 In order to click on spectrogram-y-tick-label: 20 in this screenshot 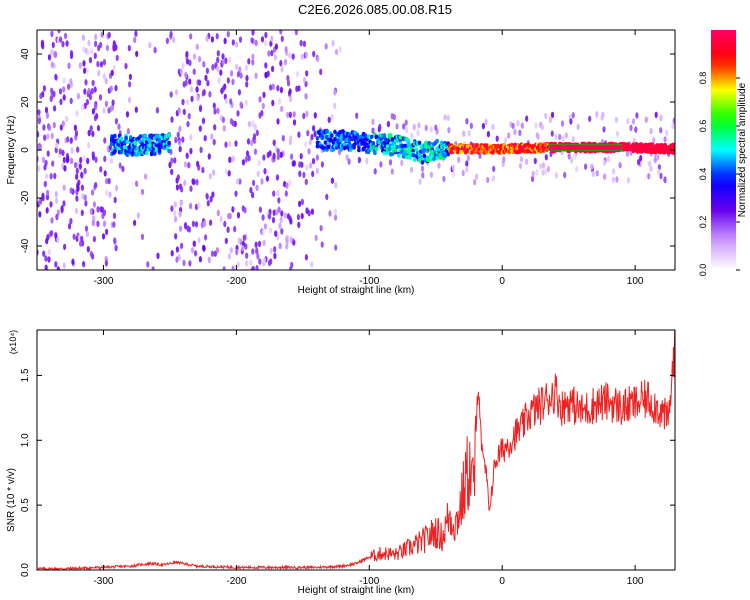, I will do `click(25, 102)`.